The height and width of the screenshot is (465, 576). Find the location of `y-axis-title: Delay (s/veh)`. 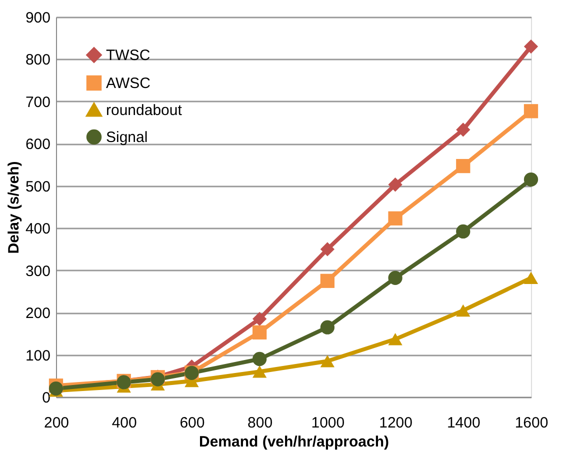

y-axis-title: Delay (s/veh) is located at coordinates (13, 207).